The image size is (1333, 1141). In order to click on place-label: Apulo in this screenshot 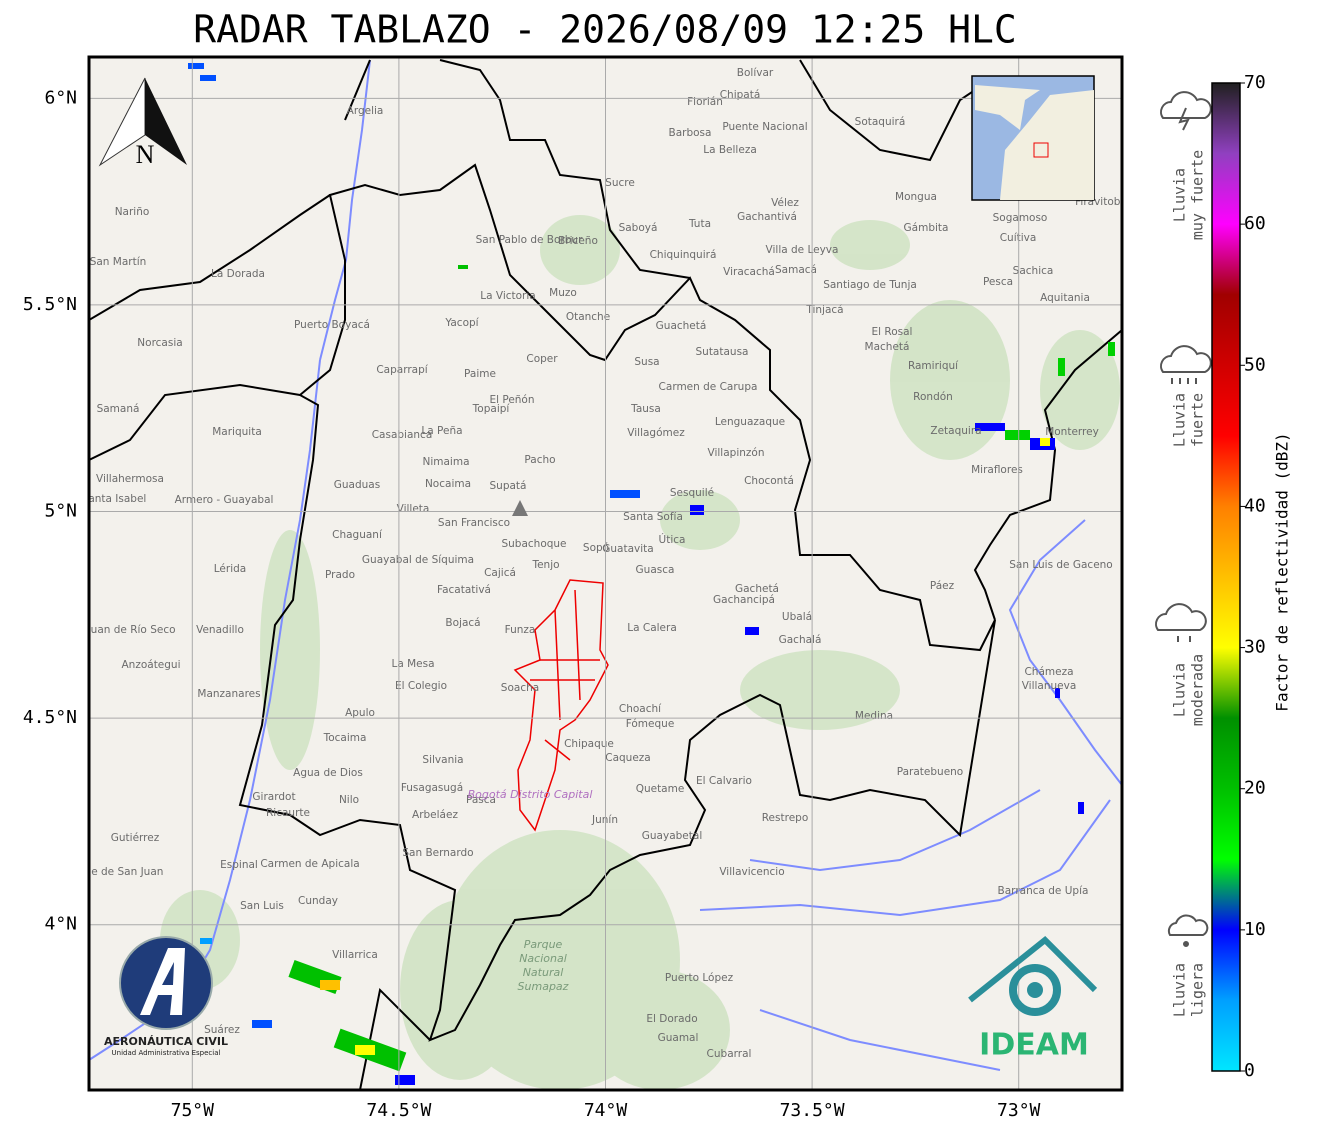, I will do `click(360, 713)`.